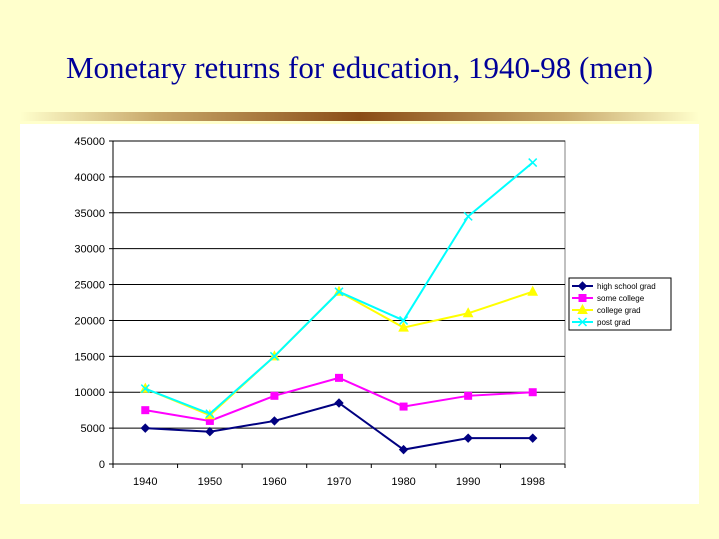 The image size is (719, 539). Describe the element at coordinates (89, 250) in the screenshot. I see `y-tick-label: 30000` at that location.